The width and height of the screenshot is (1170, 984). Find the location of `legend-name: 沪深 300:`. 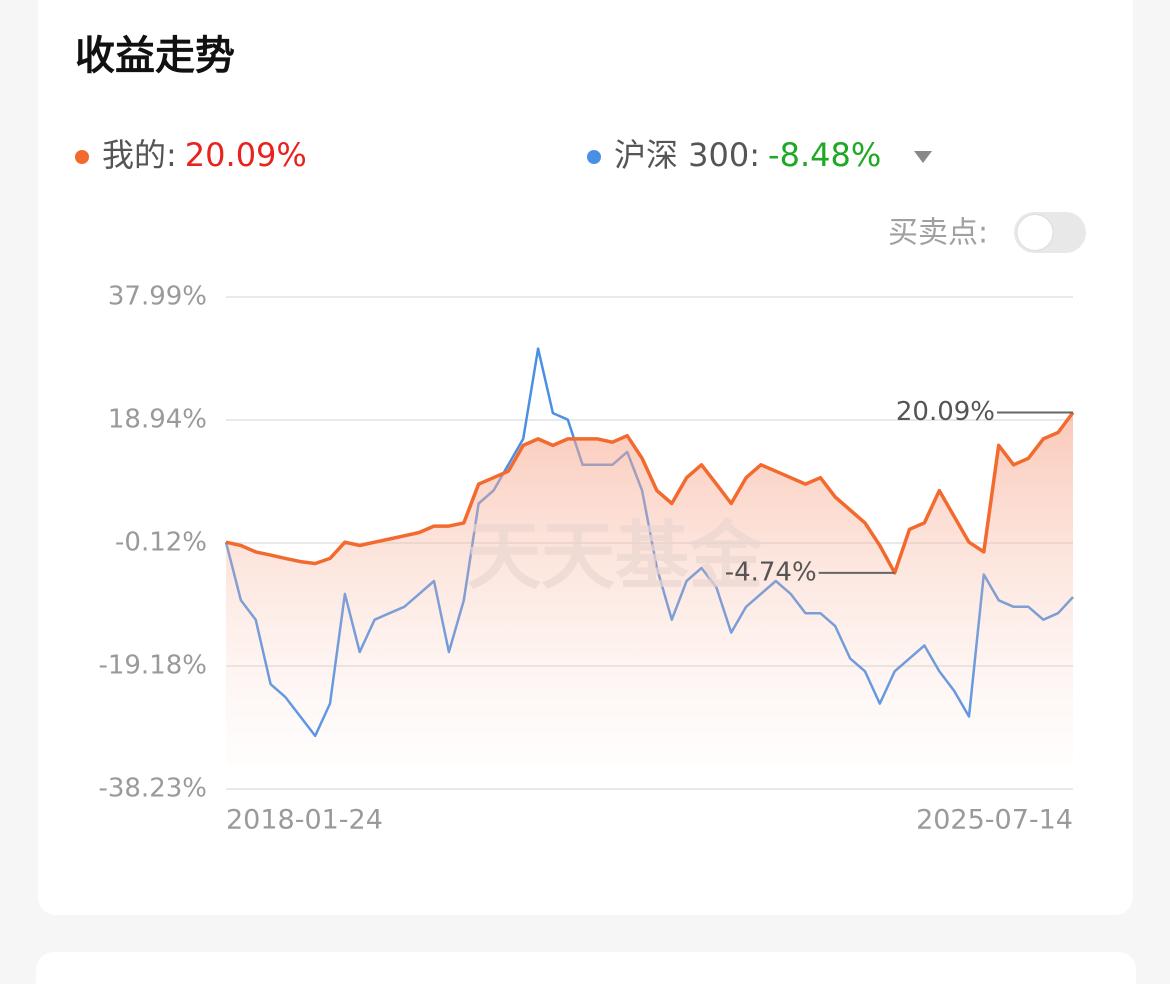

legend-name: 沪深 300: is located at coordinates (687, 155).